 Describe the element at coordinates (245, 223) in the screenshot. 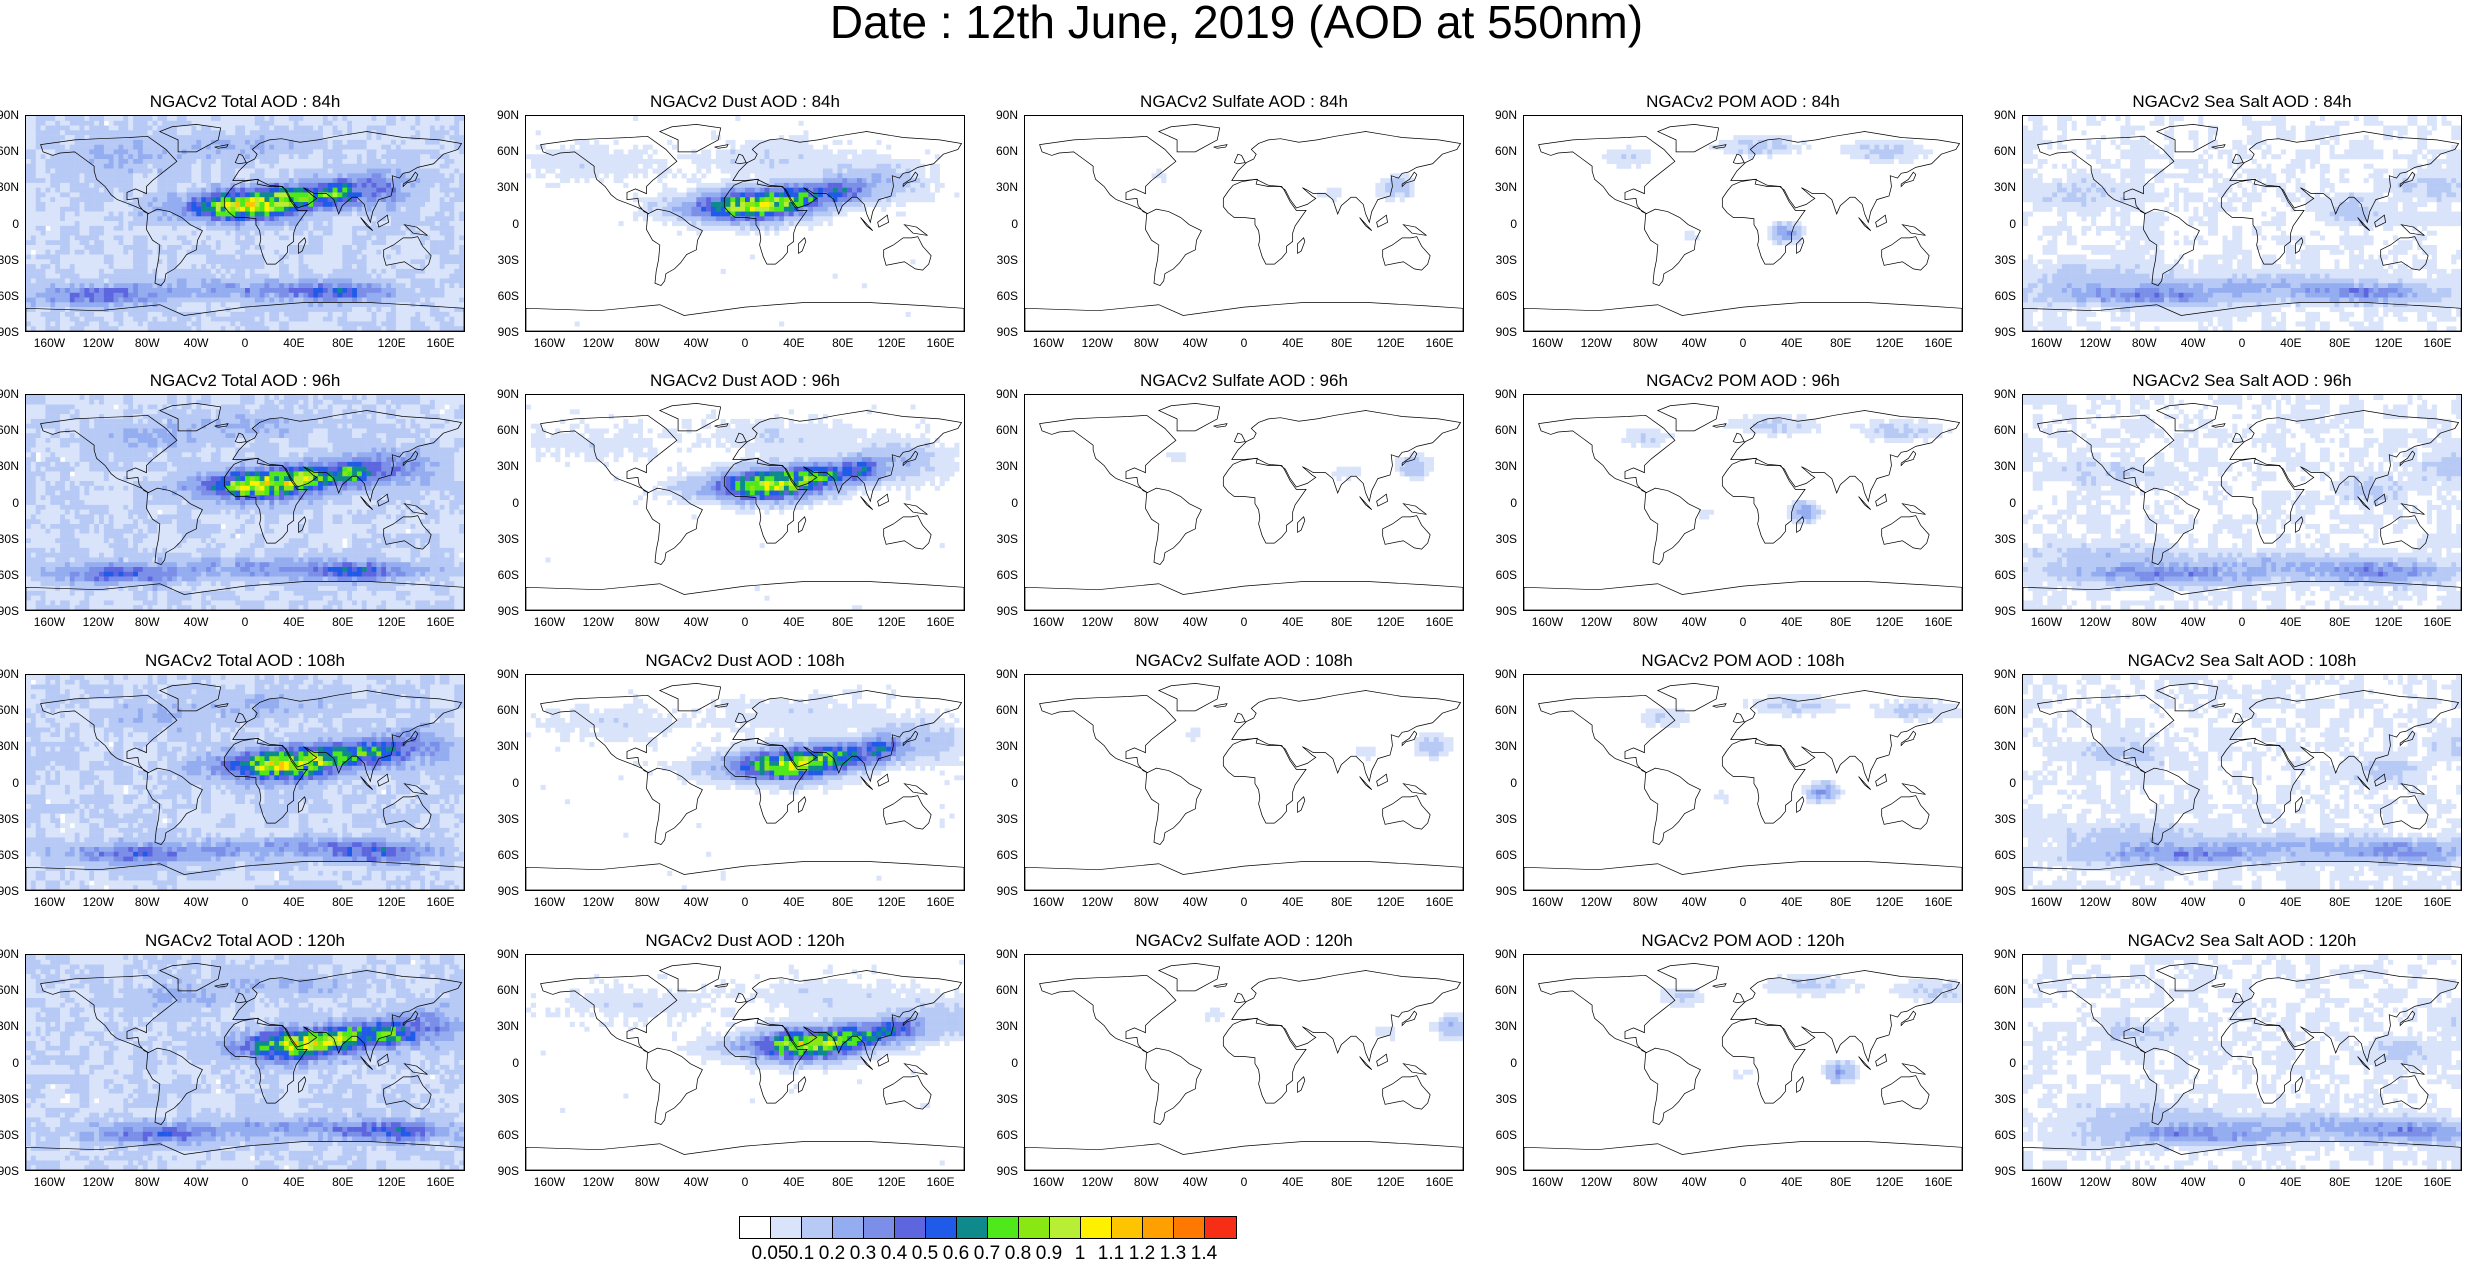

I see `aod-field-map` at that location.